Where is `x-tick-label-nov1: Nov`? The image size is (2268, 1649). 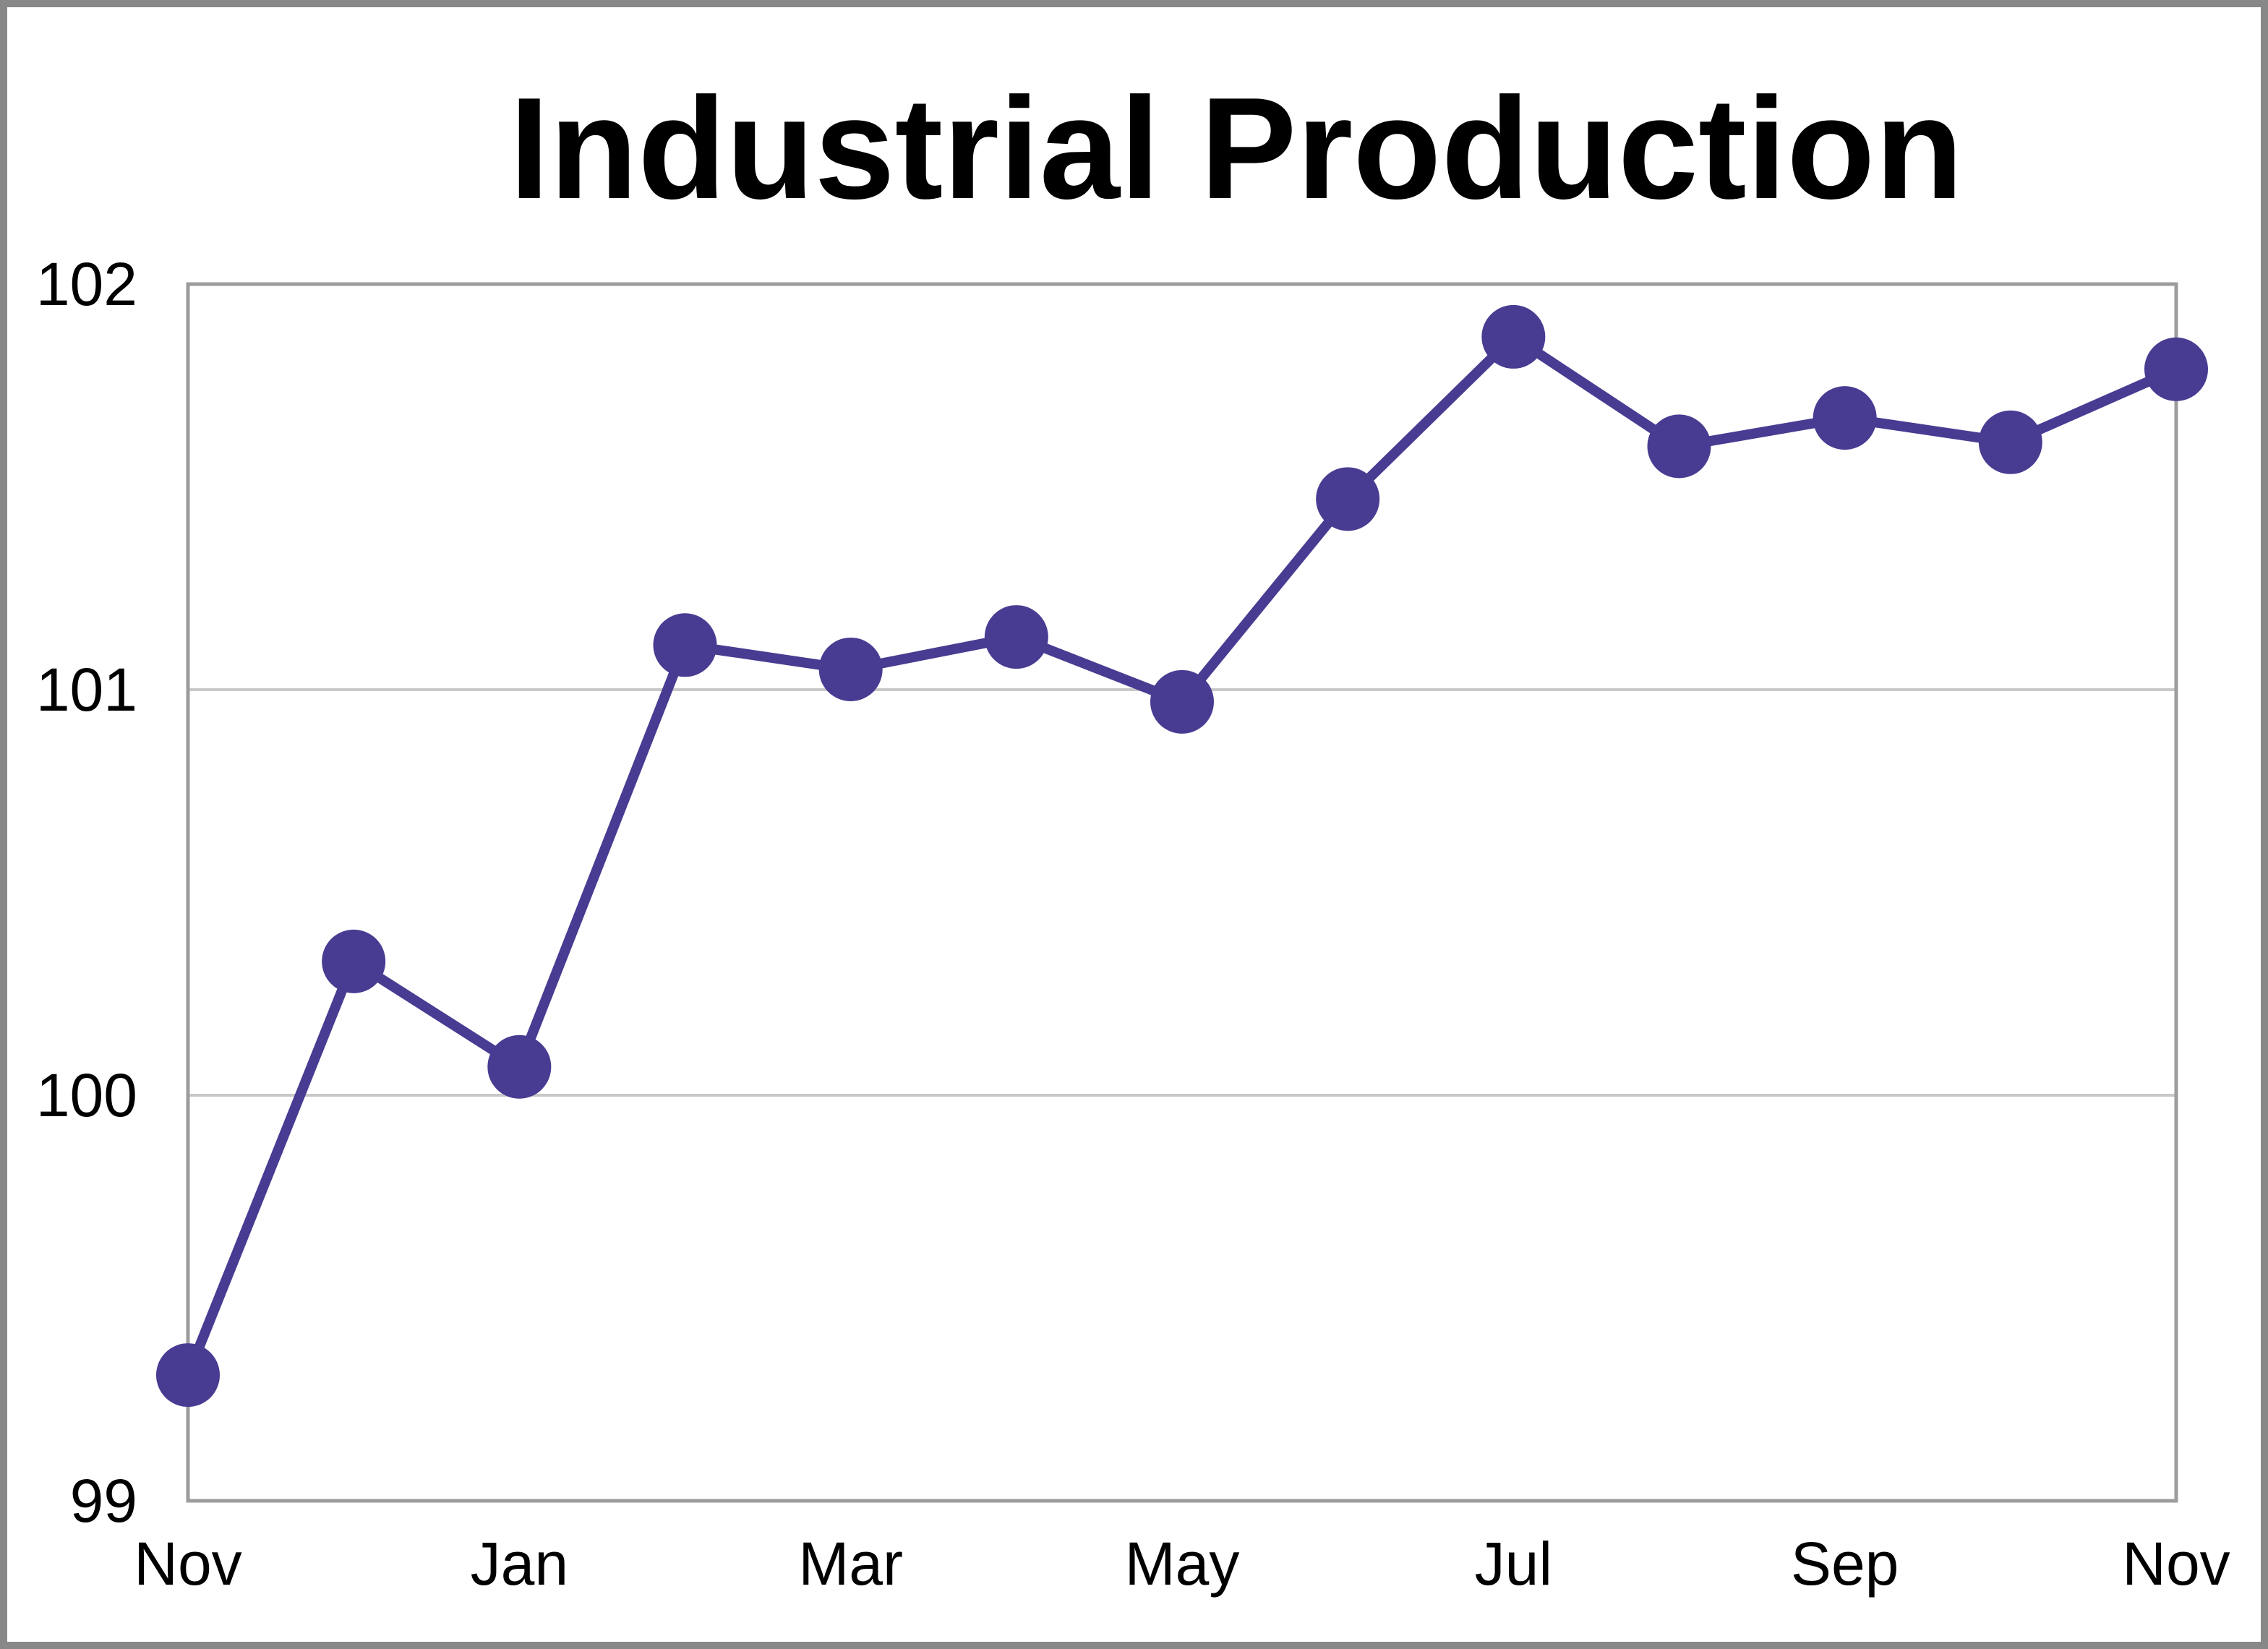 x-tick-label-nov1: Nov is located at coordinates (188, 1564).